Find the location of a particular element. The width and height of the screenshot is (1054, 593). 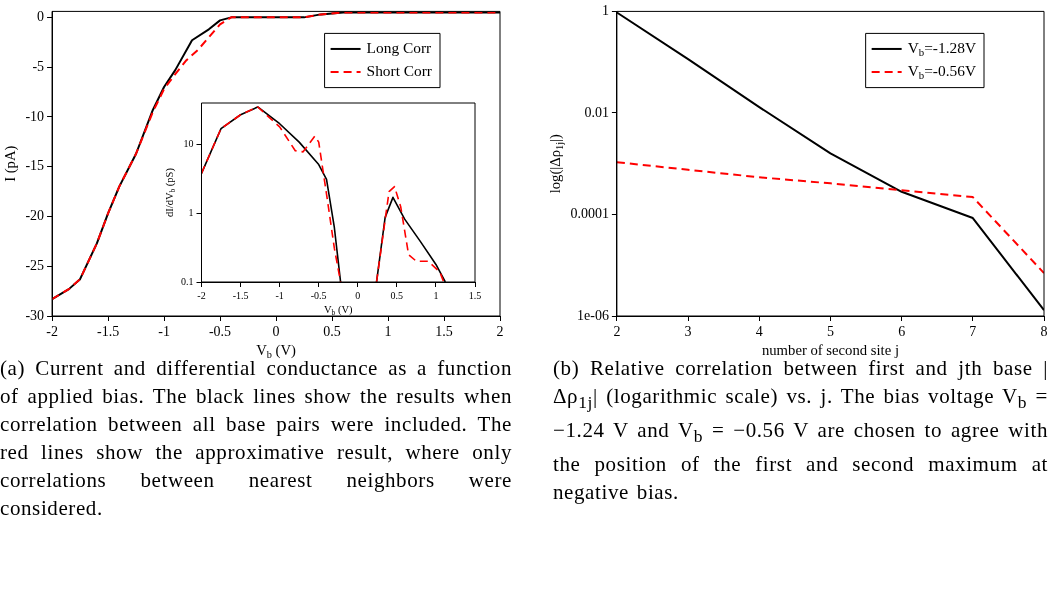

y-tick-label: 0.0001 is located at coordinates (589, 214).